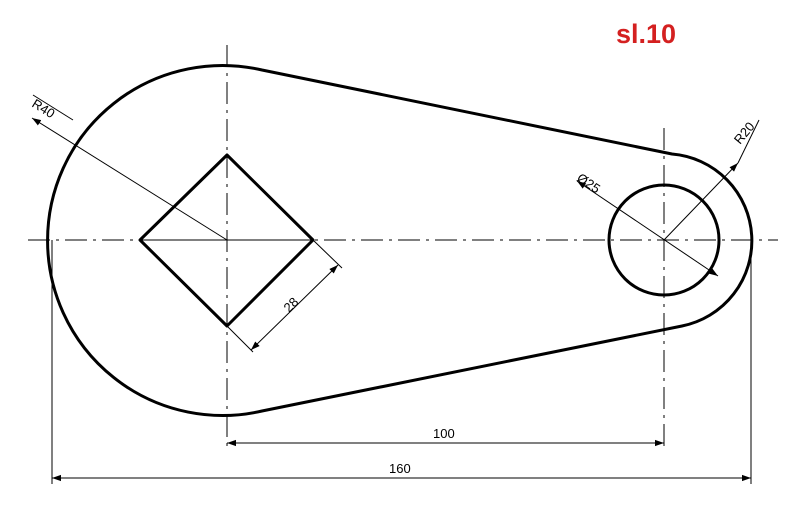  I want to click on hole-diameter-leader-line, so click(647, 228).